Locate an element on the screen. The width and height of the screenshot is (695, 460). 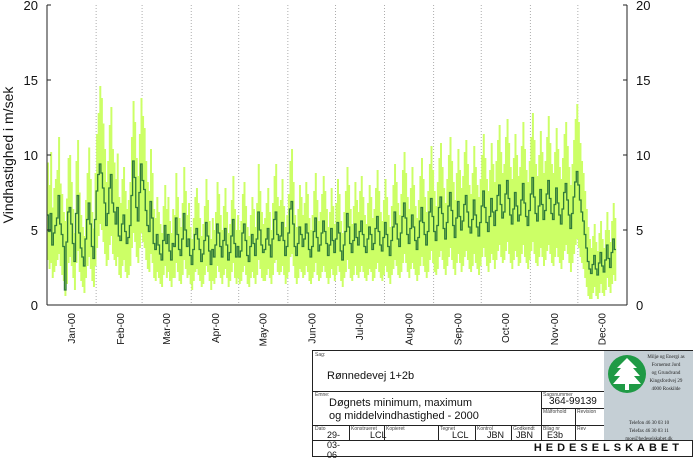
month-tick-label: Jun-00 is located at coordinates (313, 328).